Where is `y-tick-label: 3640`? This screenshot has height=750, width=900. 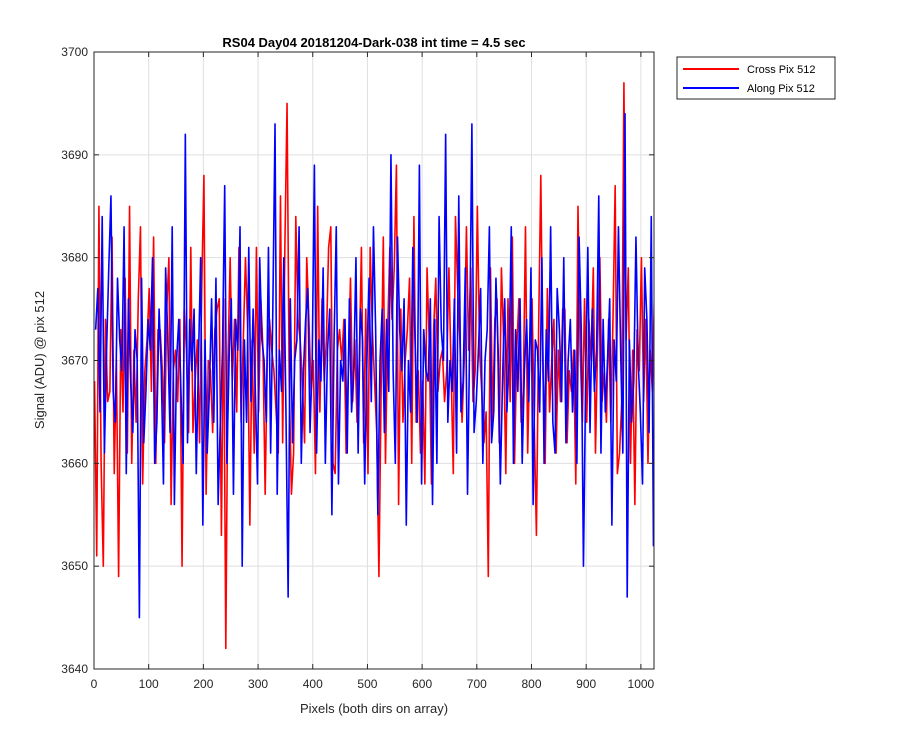
y-tick-label: 3640 is located at coordinates (74, 669).